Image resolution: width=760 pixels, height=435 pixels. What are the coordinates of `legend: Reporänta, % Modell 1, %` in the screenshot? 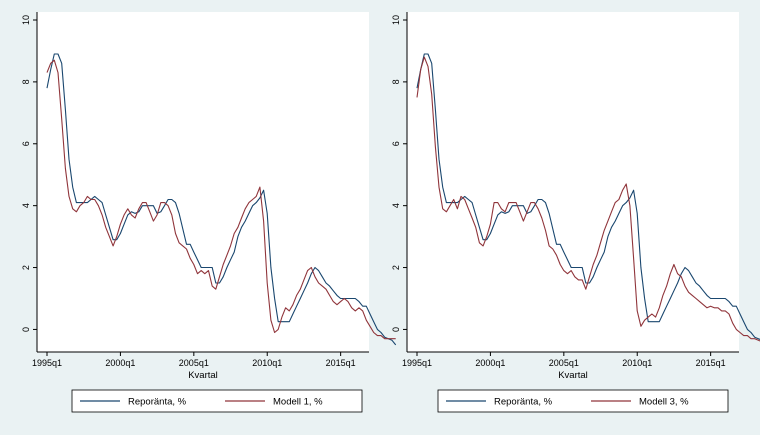 It's located at (217, 401).